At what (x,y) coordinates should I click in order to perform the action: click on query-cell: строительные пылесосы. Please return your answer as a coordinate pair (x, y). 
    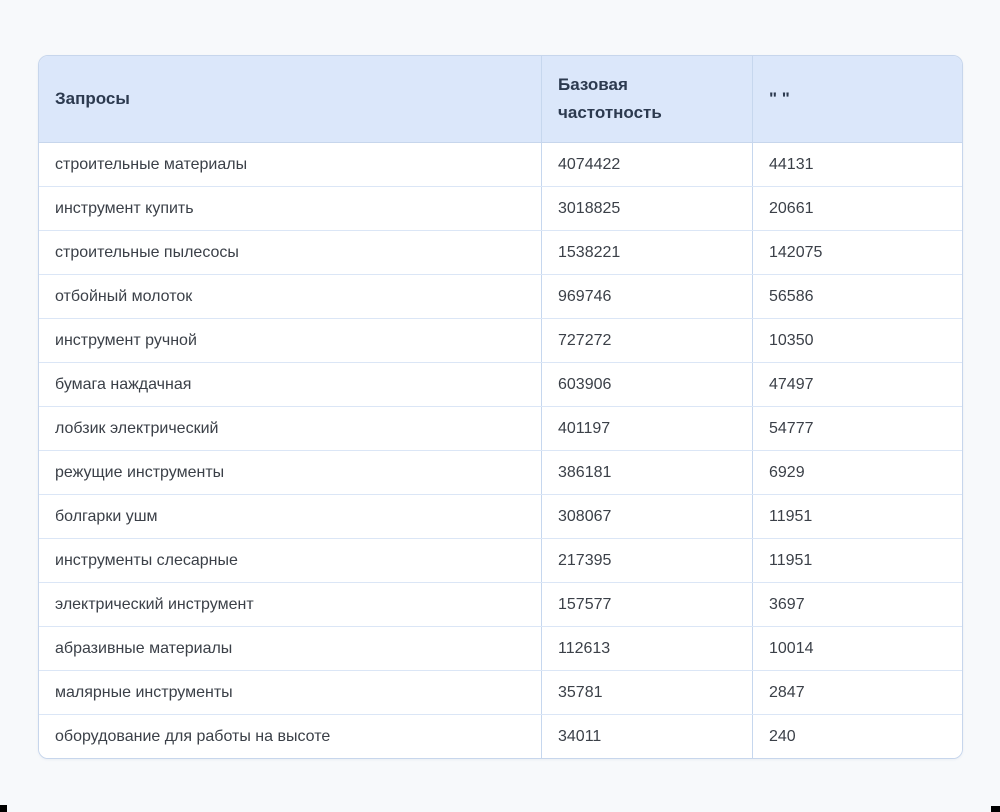
    Looking at the image, I should click on (147, 252).